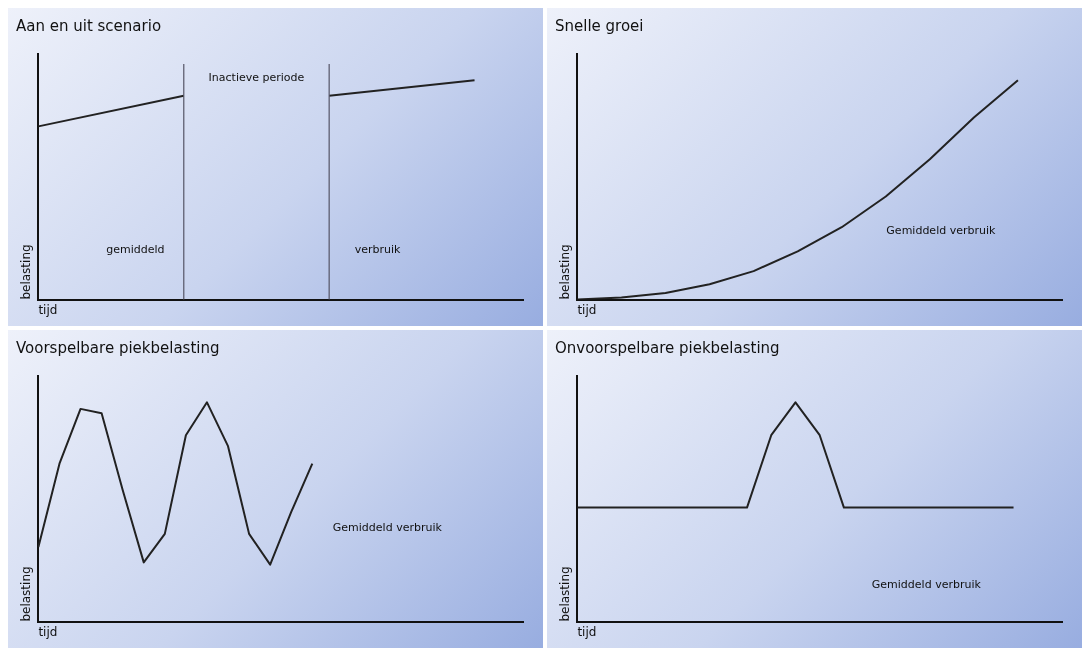 The image size is (1091, 660). I want to click on annotation: gemiddeld, so click(135, 250).